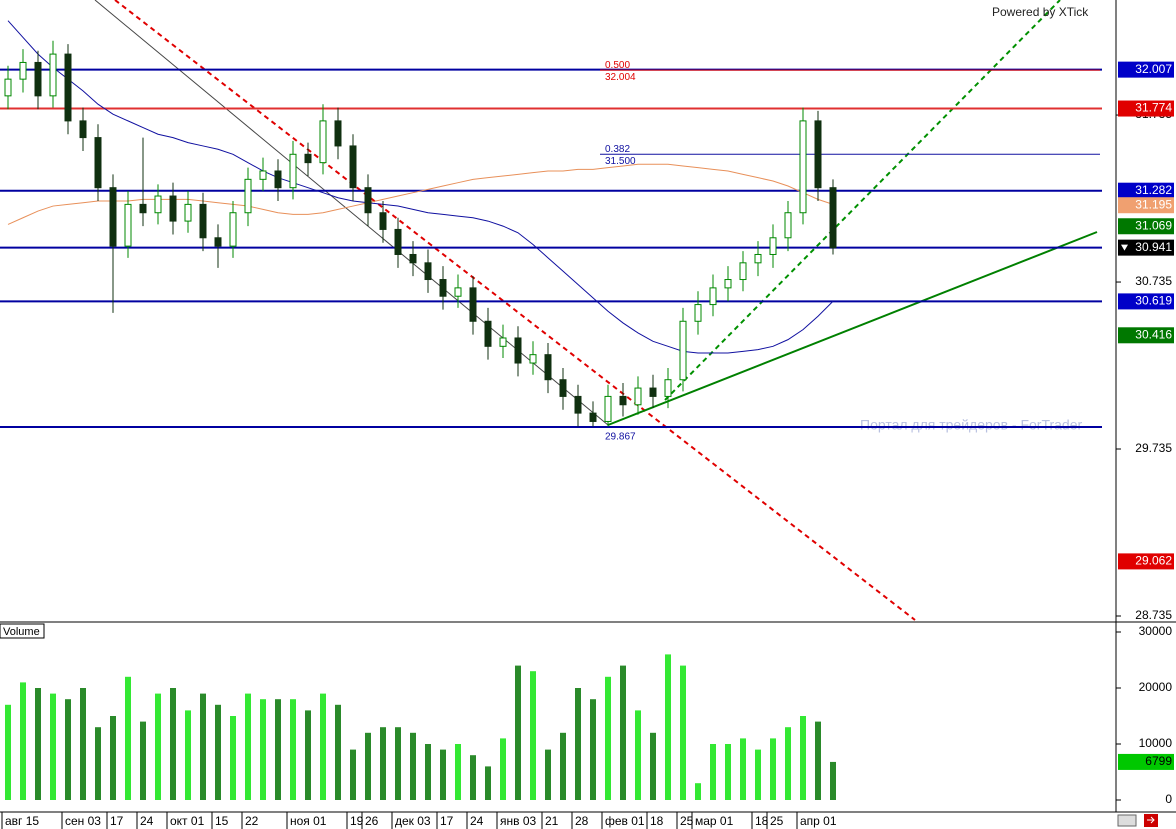  What do you see at coordinates (1153, 225) in the screenshot?
I see `price-box-label: 31.069` at bounding box center [1153, 225].